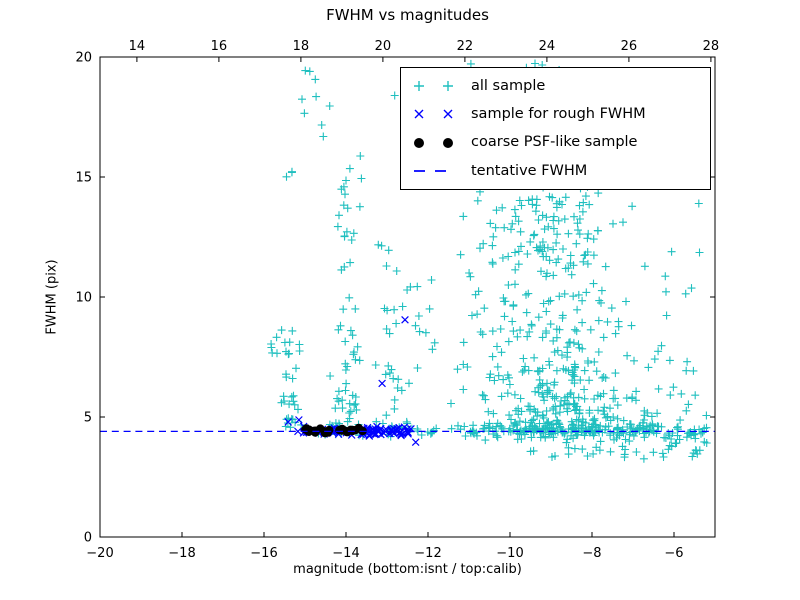  What do you see at coordinates (83, 178) in the screenshot?
I see `y-tick-label: 15` at bounding box center [83, 178].